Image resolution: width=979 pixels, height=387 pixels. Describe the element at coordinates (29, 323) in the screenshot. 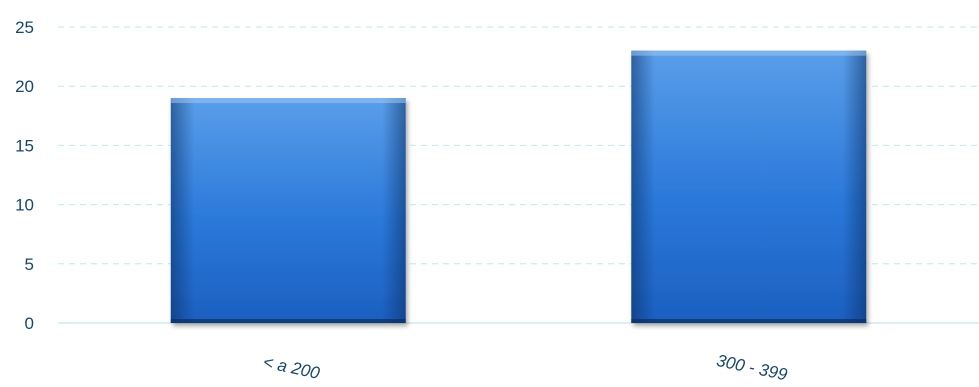

I see `y-tick-label: 0` at that location.